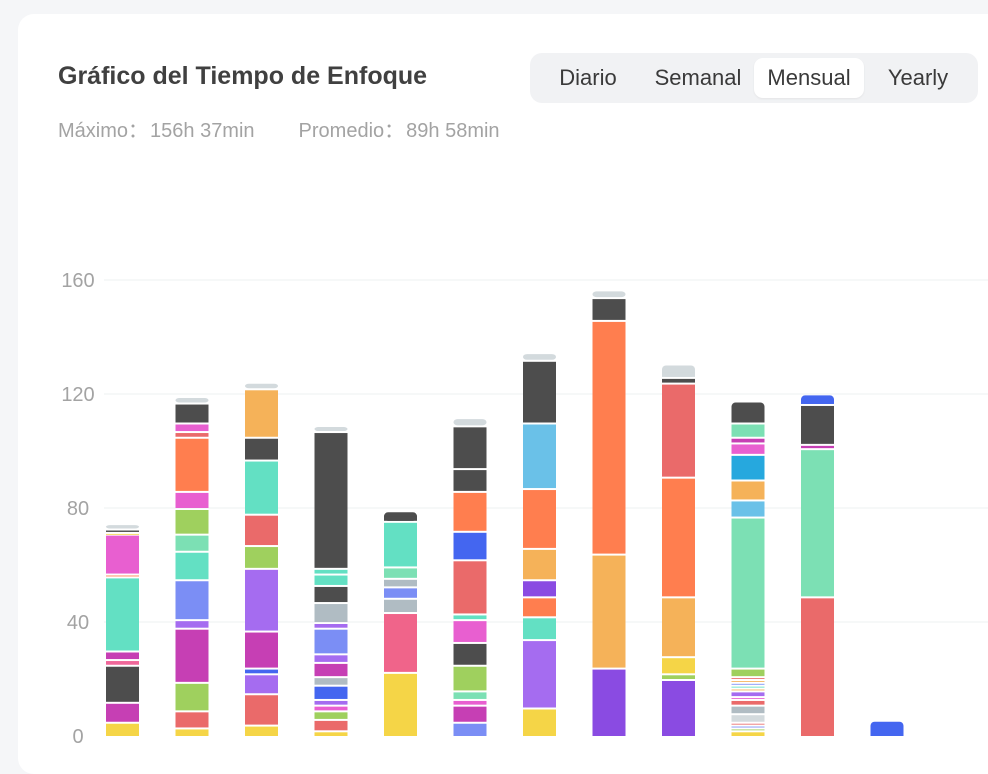 Image resolution: width=988 pixels, height=774 pixels. Describe the element at coordinates (77, 736) in the screenshot. I see `y-tick-label: 0` at that location.